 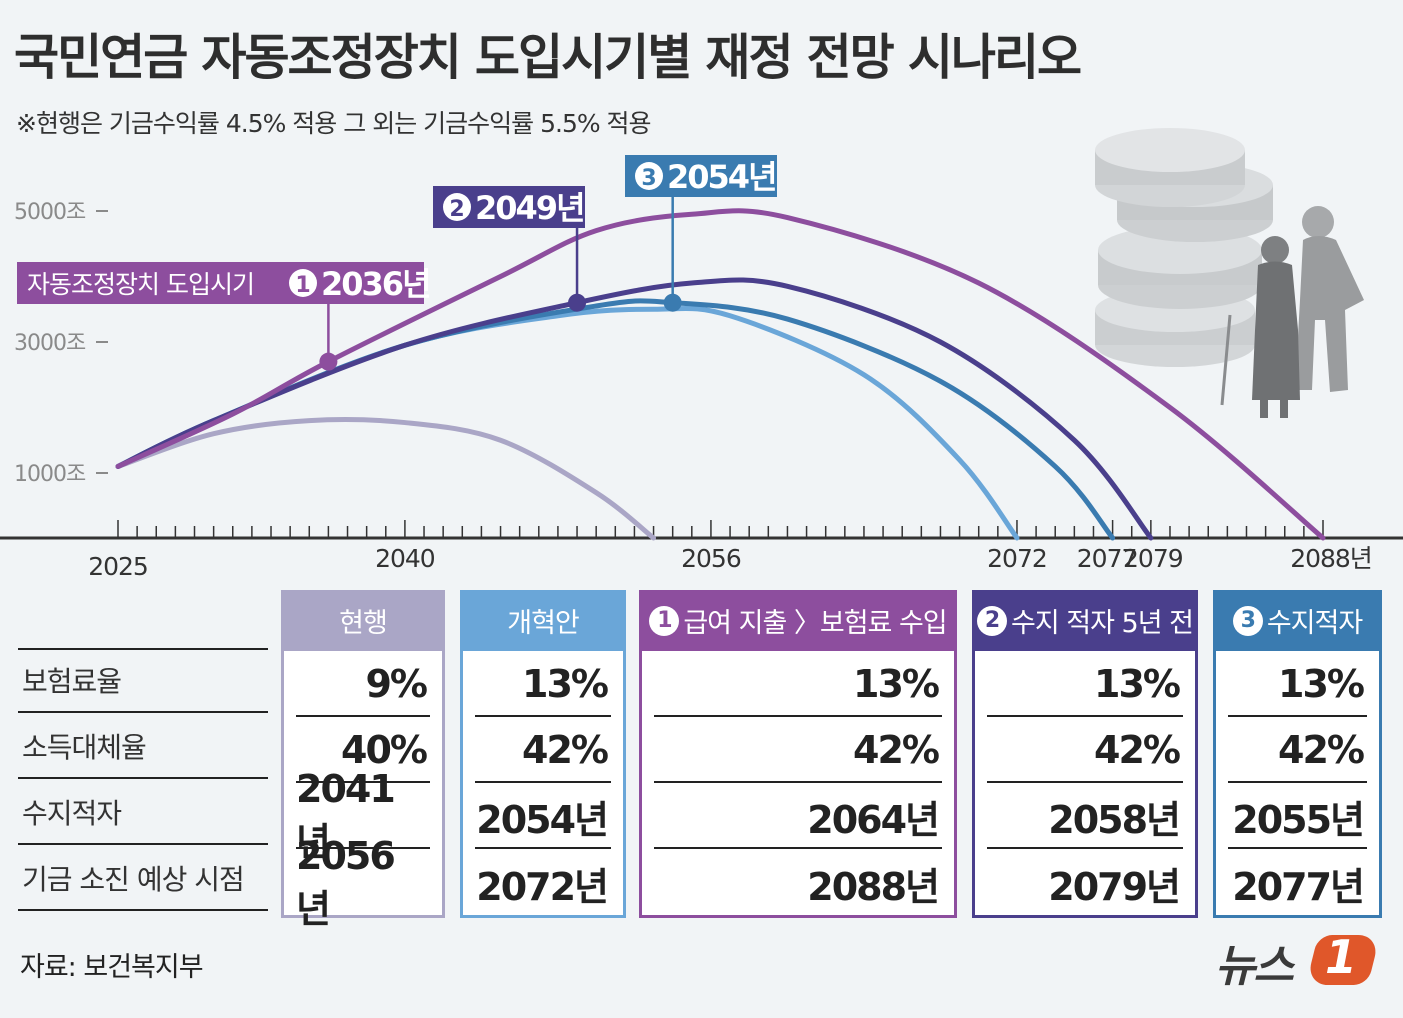 I want to click on marker-badge-number: 1, so click(x=302, y=285).